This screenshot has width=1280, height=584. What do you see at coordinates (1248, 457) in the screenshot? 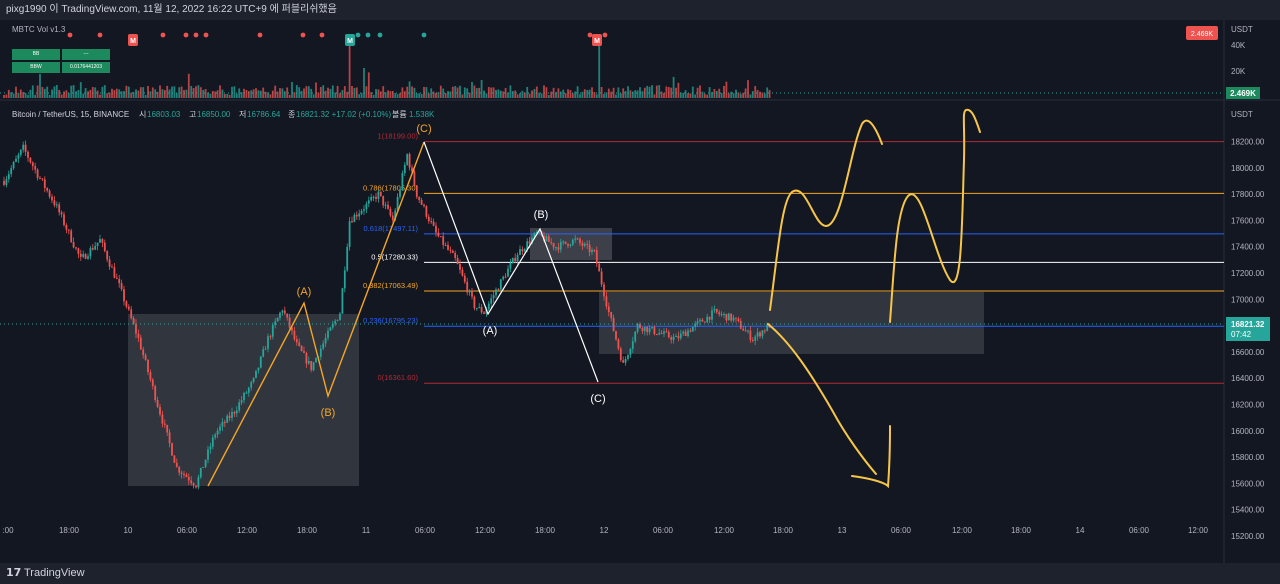
I see `price-tick-label: 15800.00` at bounding box center [1248, 457].